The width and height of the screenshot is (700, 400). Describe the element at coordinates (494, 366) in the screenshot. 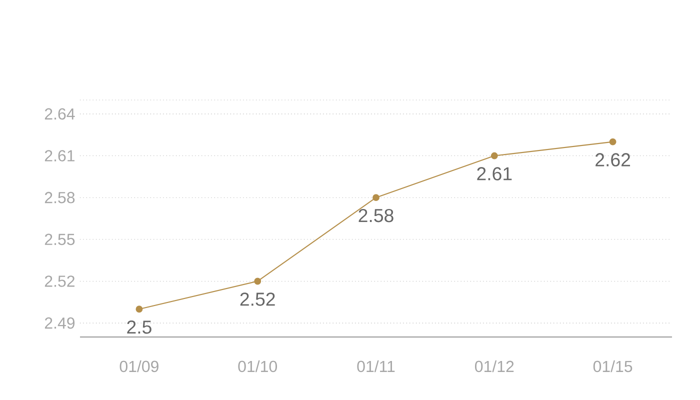

I see `x-tick-label: 01/12` at that location.